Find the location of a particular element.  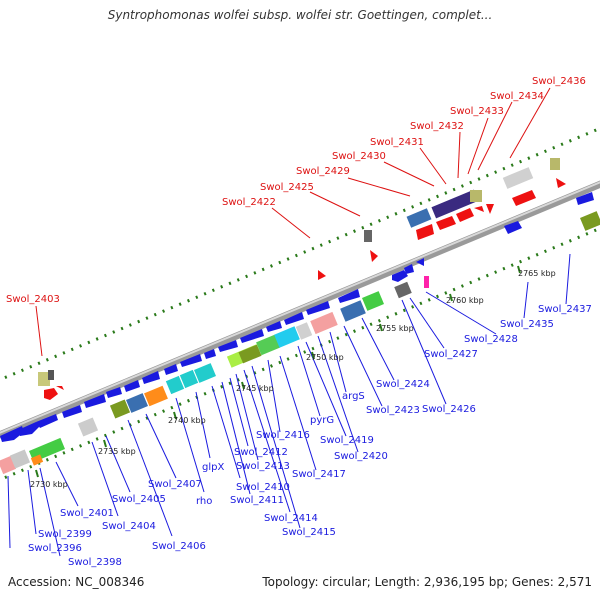

gene-label: Swol_2425 is located at coordinates (287, 187).